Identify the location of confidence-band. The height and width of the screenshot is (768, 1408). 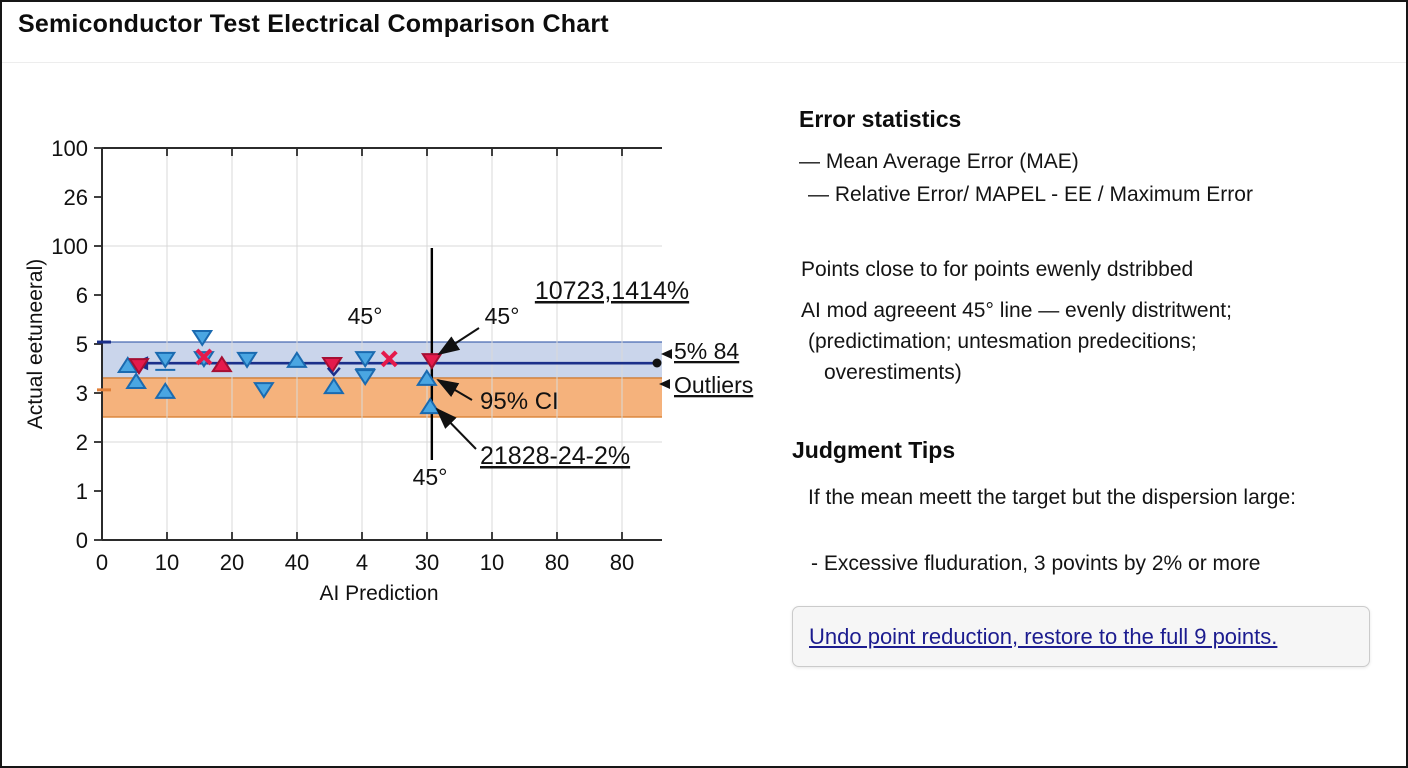
(382, 360).